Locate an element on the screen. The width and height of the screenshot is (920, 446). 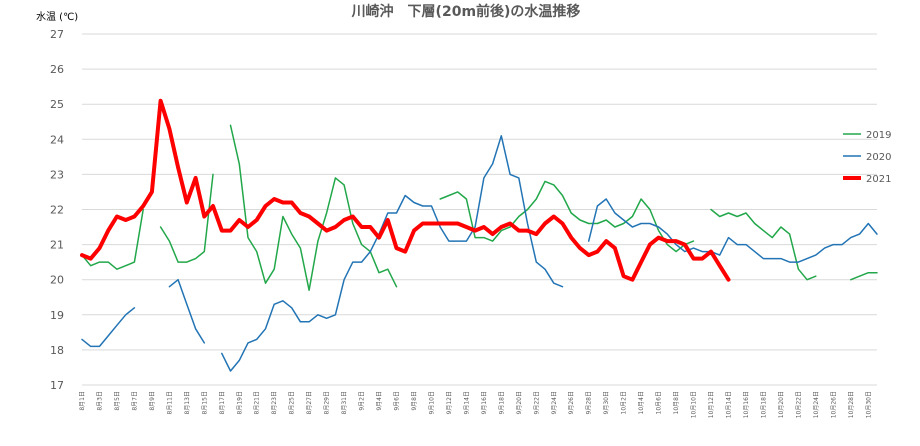
x-tick-label: 8月15日 is located at coordinates (204, 402).